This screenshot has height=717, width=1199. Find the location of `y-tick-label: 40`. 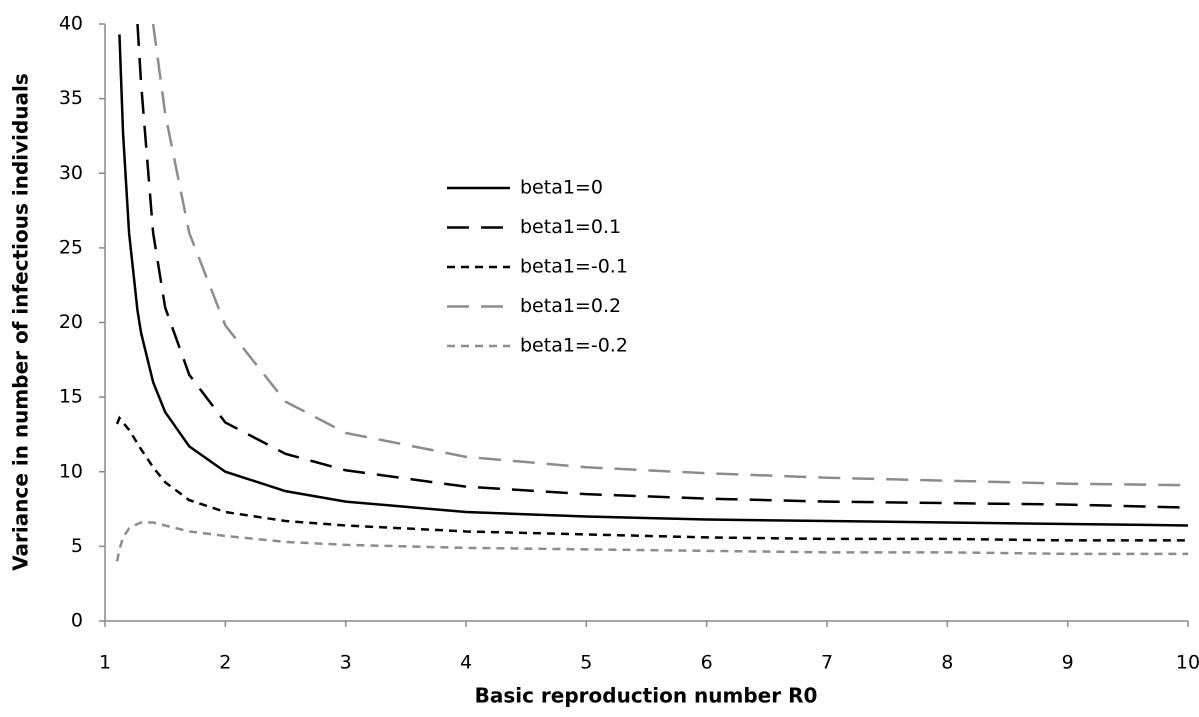

y-tick-label: 40 is located at coordinates (71, 24).